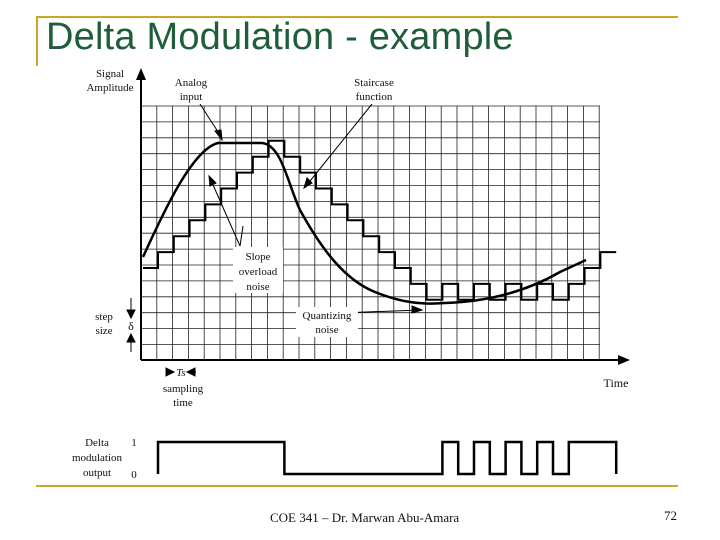 Image resolution: width=720 pixels, height=540 pixels. I want to click on page-number: 72, so click(670, 515).